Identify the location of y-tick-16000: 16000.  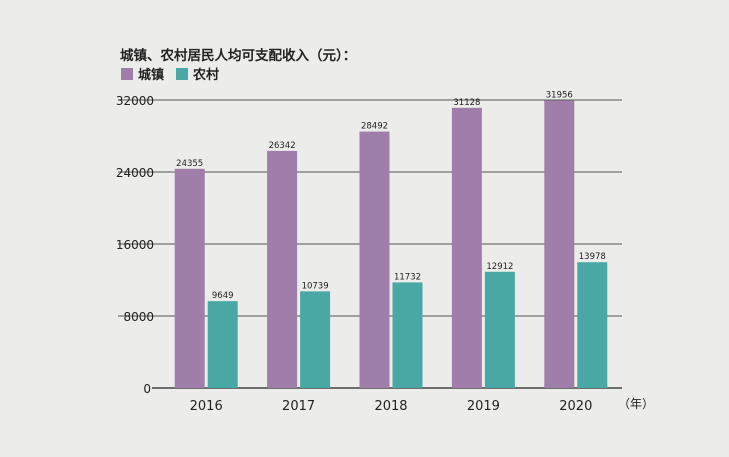
(135, 245).